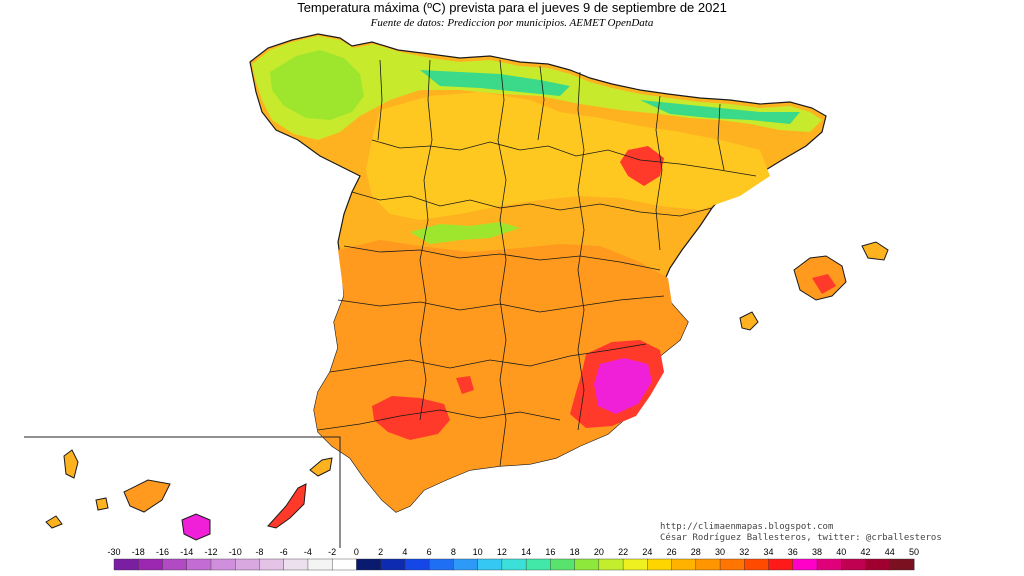 The image size is (1024, 576). What do you see at coordinates (235, 552) in the screenshot?
I see `legend-tick-label: -10` at bounding box center [235, 552].